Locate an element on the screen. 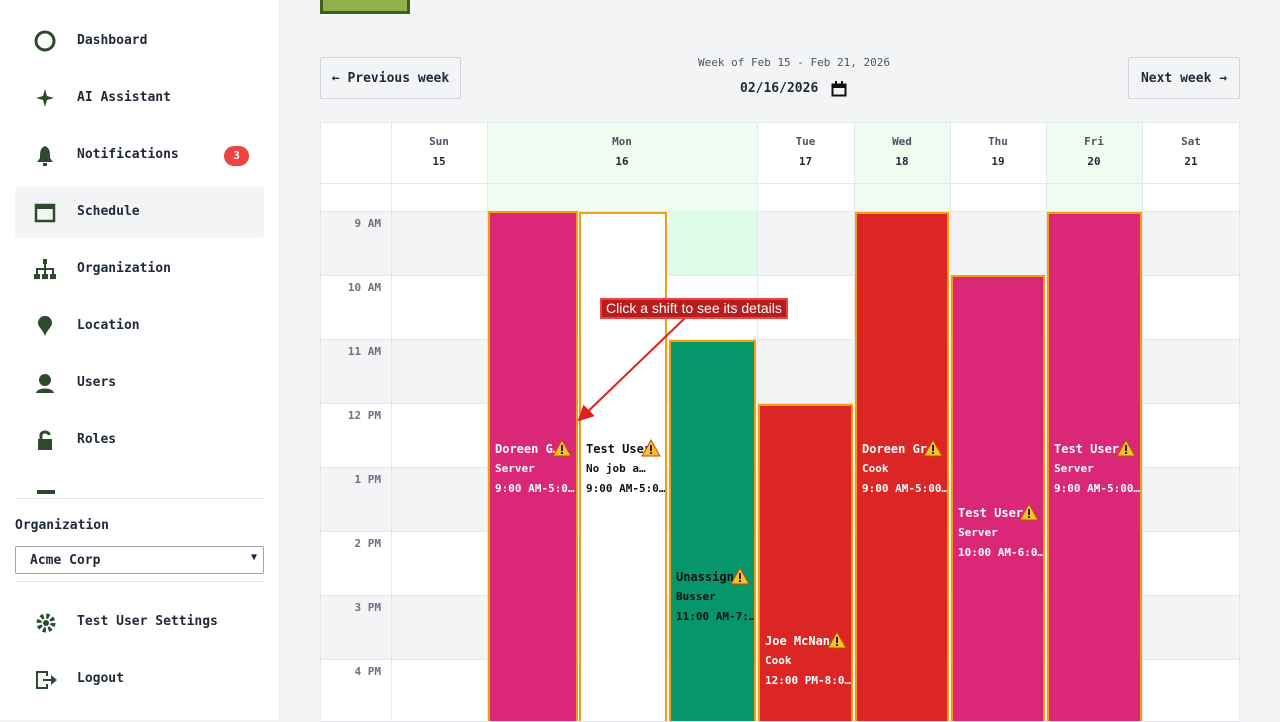 The height and width of the screenshot is (722, 1280). day-date: 20 is located at coordinates (1094, 161).